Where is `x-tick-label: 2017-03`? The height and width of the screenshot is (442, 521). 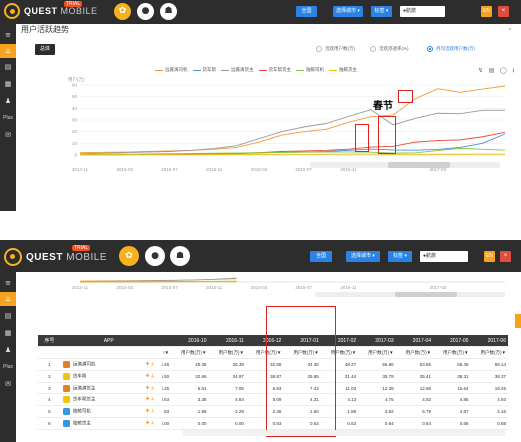
x-tick-label: 2017-03 is located at coordinates (438, 287).